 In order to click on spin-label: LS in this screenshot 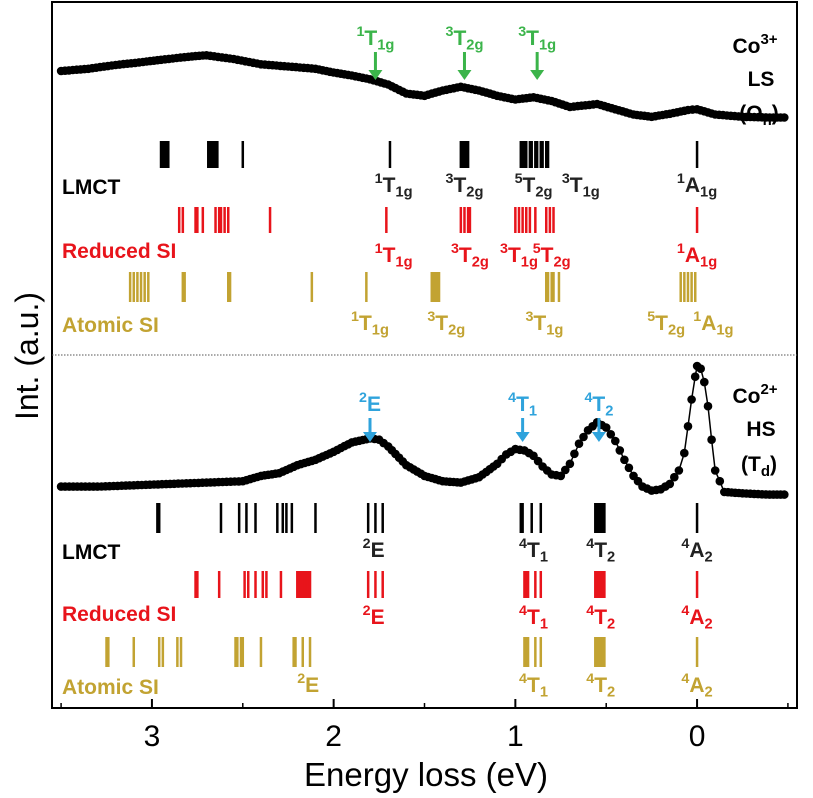, I will do `click(761, 79)`.